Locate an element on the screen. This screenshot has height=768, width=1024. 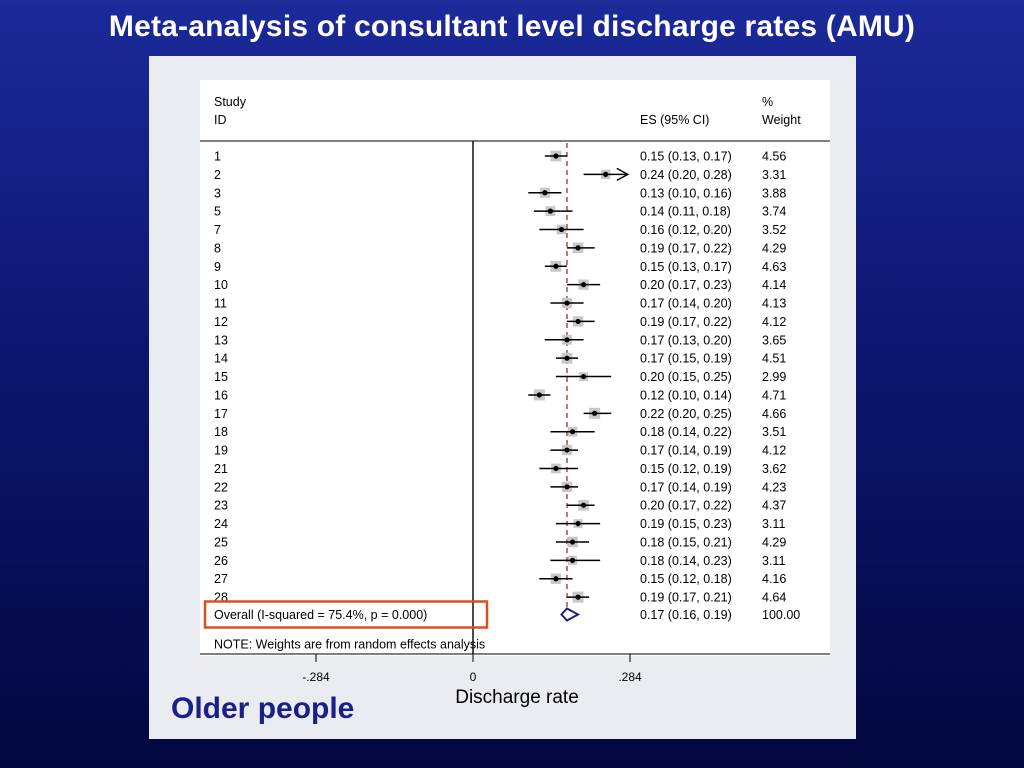
weight-text: 4.37 is located at coordinates (774, 506).